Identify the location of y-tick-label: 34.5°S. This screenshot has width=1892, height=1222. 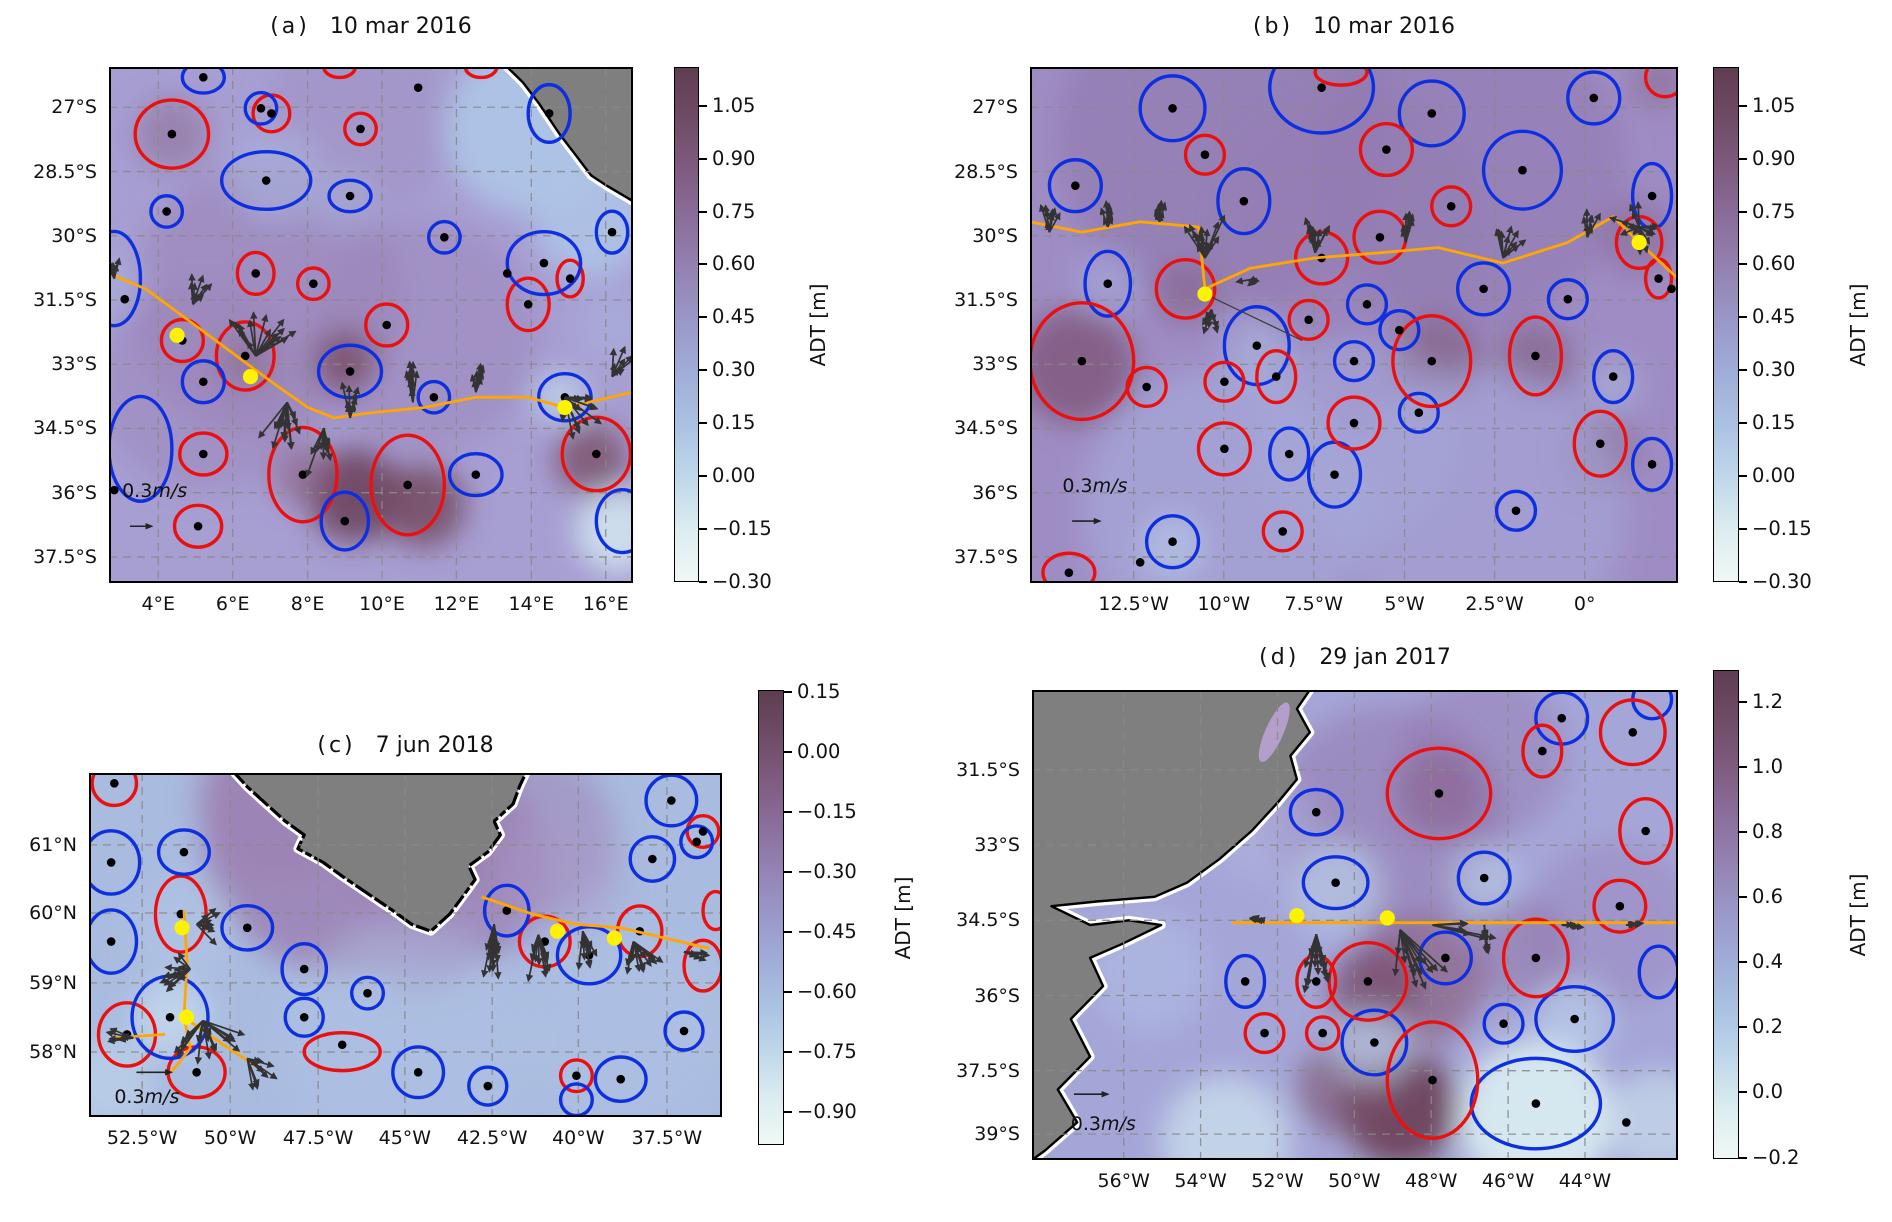
(988, 920).